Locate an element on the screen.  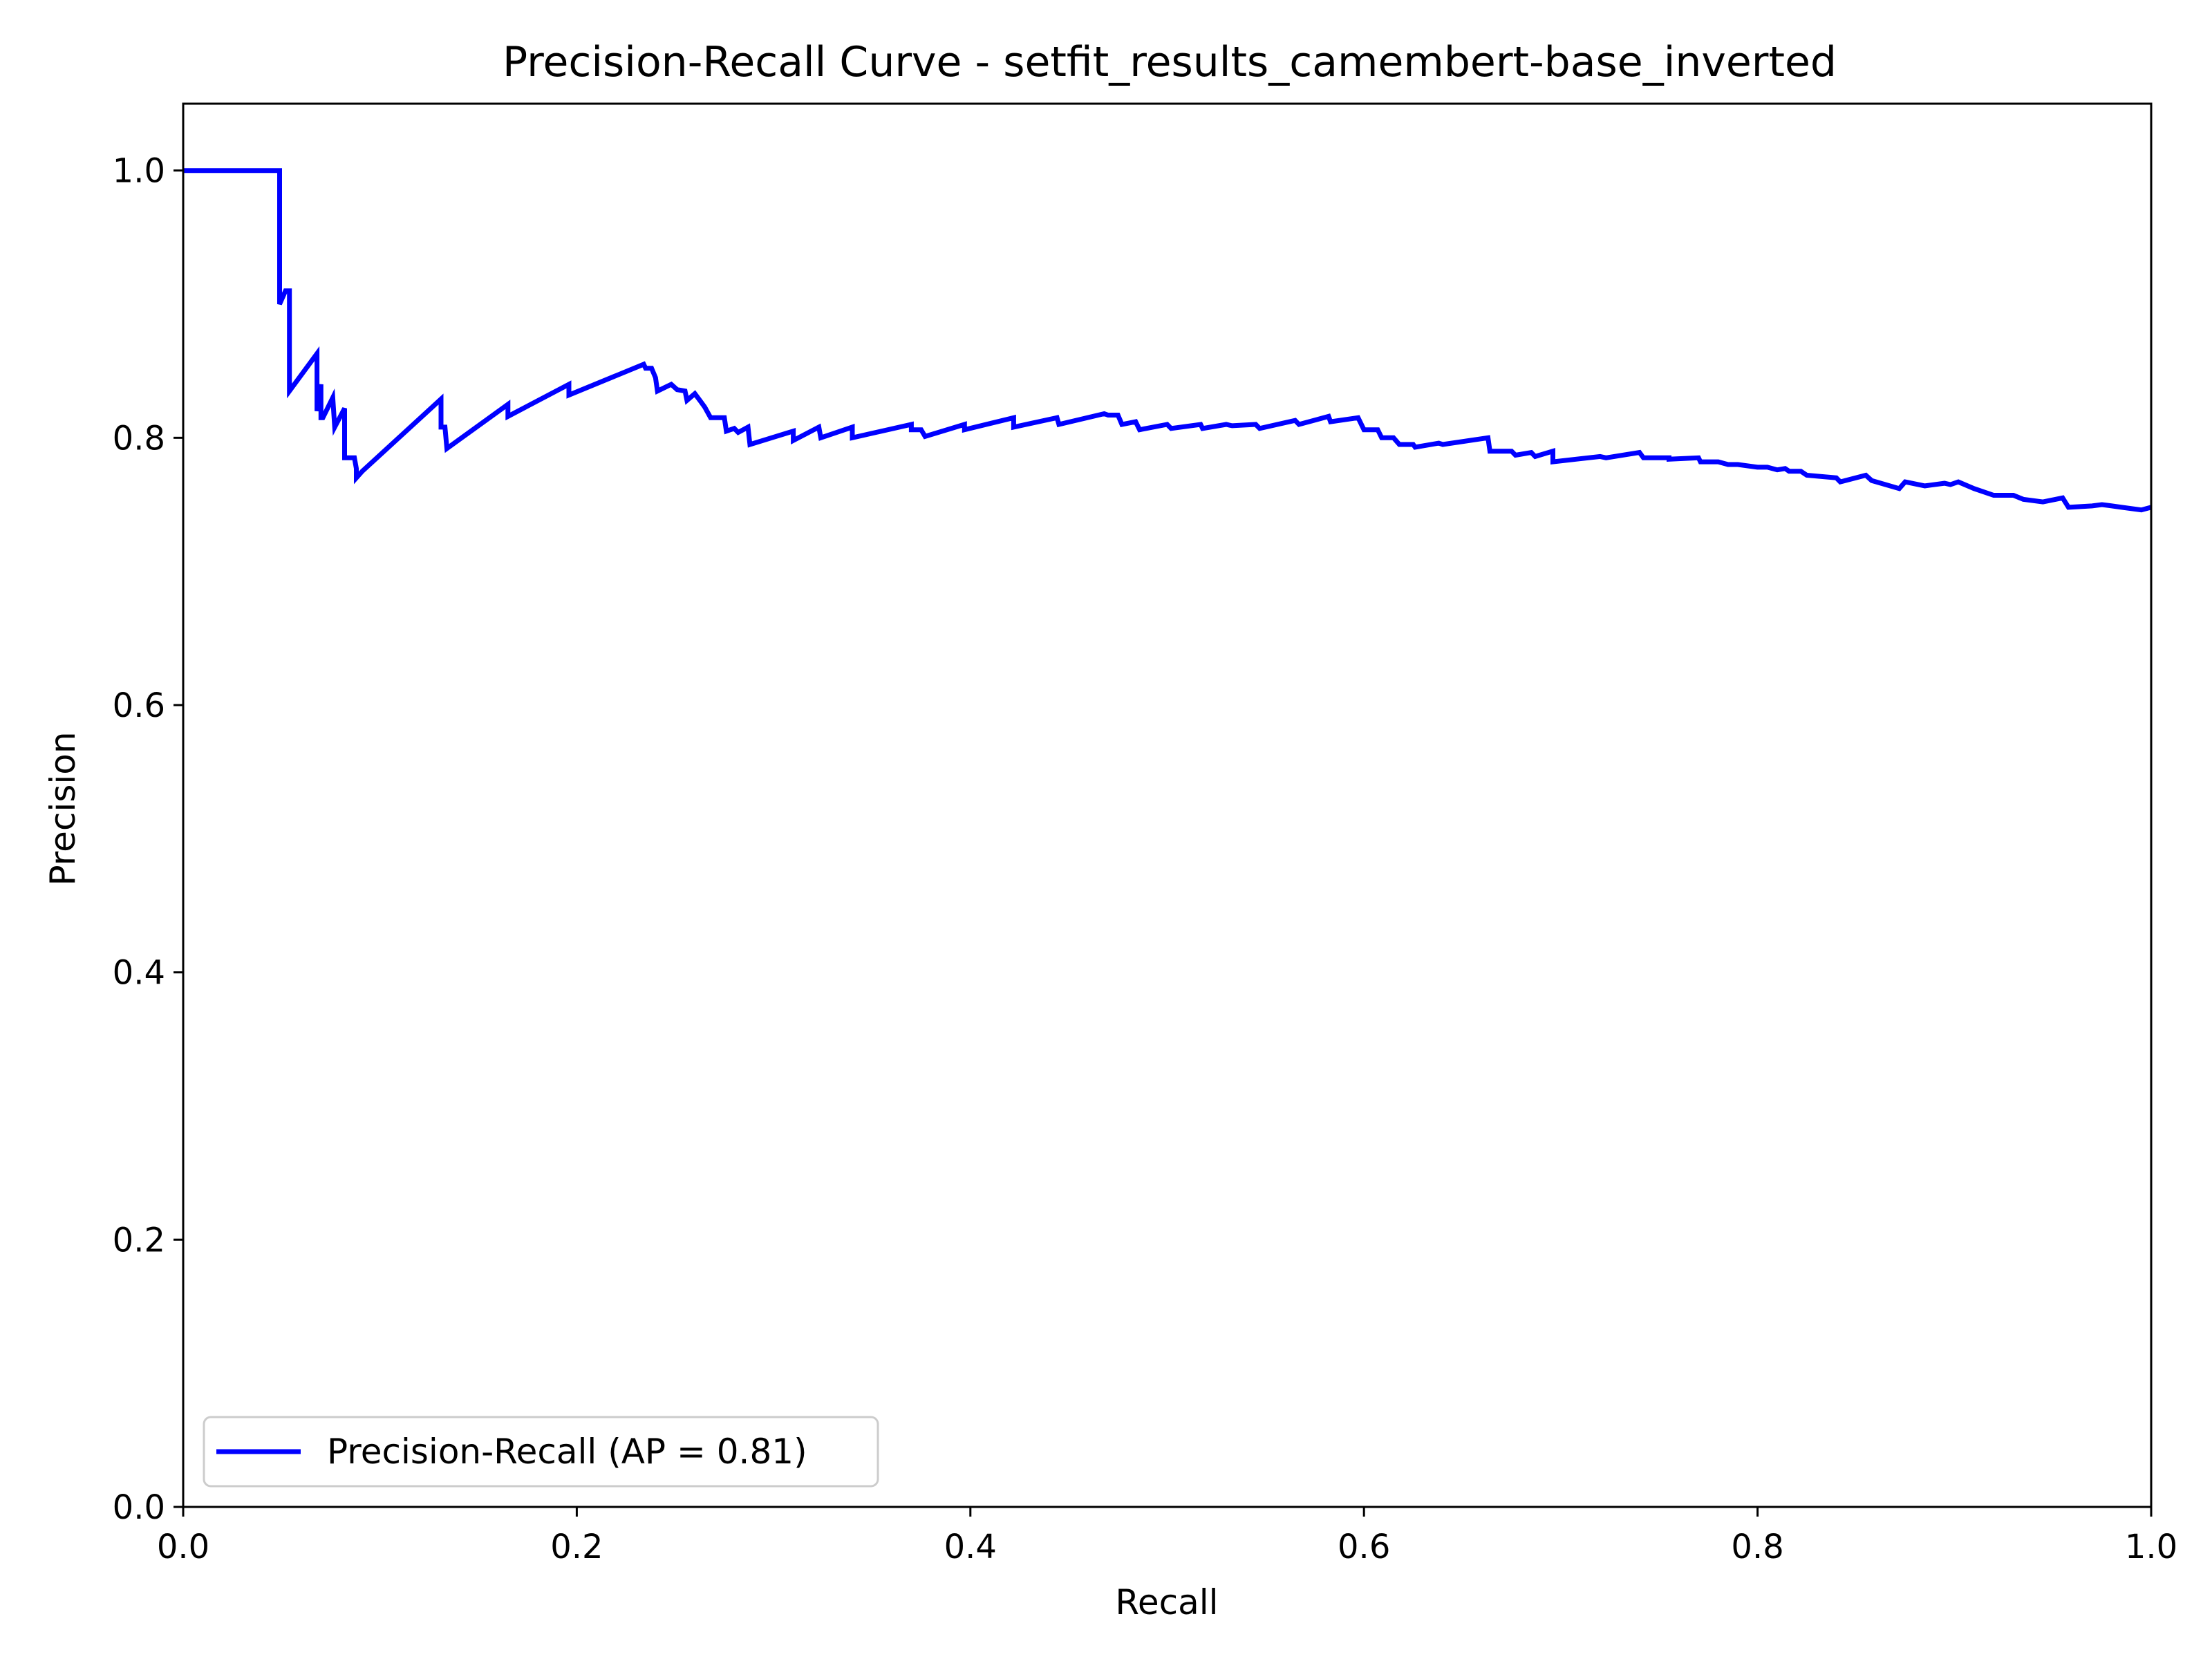
x-tick-label: 0.0 is located at coordinates (183, 1547).